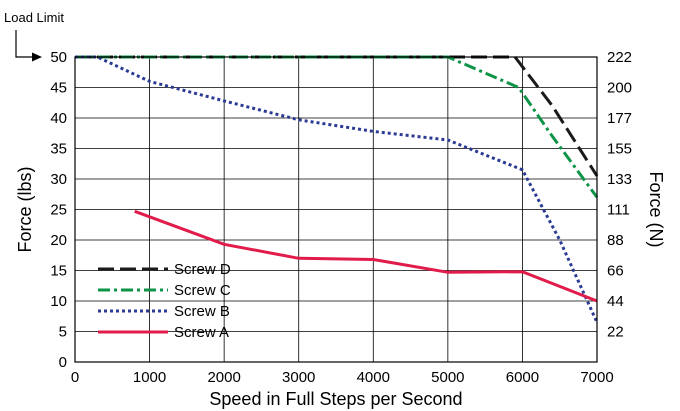  Describe the element at coordinates (298, 377) in the screenshot. I see `x-tick-label: 3000` at that location.